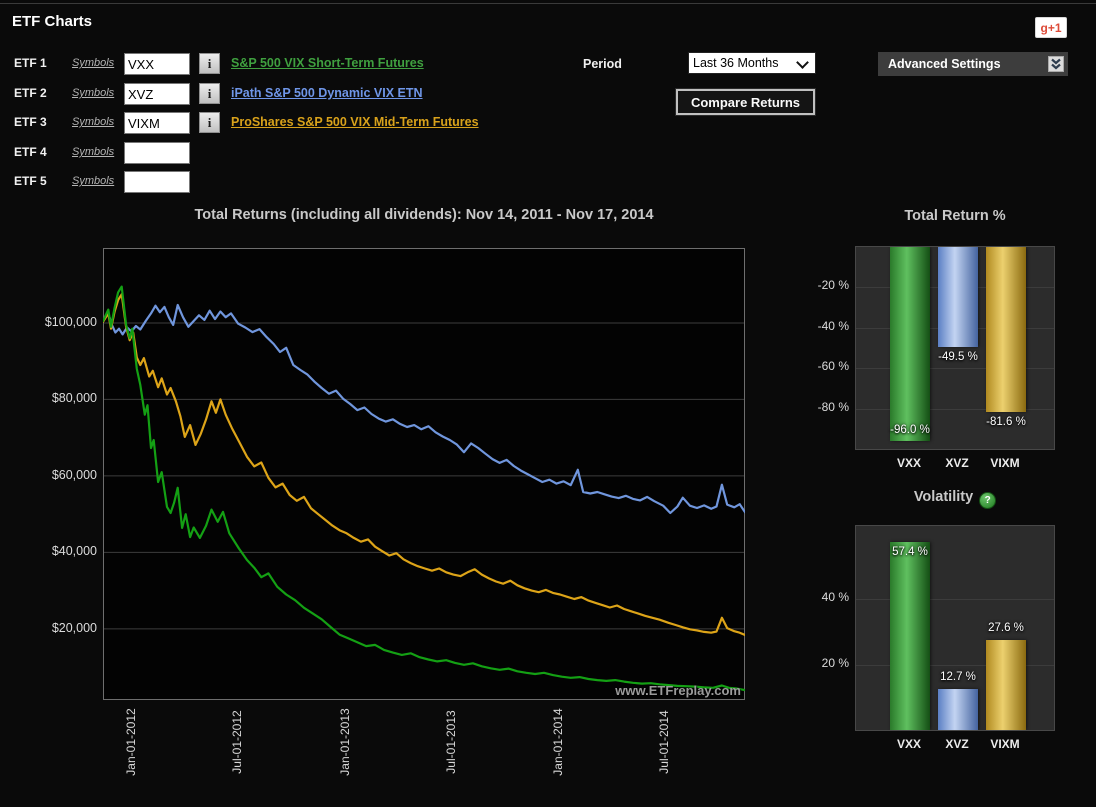 This screenshot has width=1096, height=807. I want to click on etf-row-label: ETF 2, so click(30, 93).